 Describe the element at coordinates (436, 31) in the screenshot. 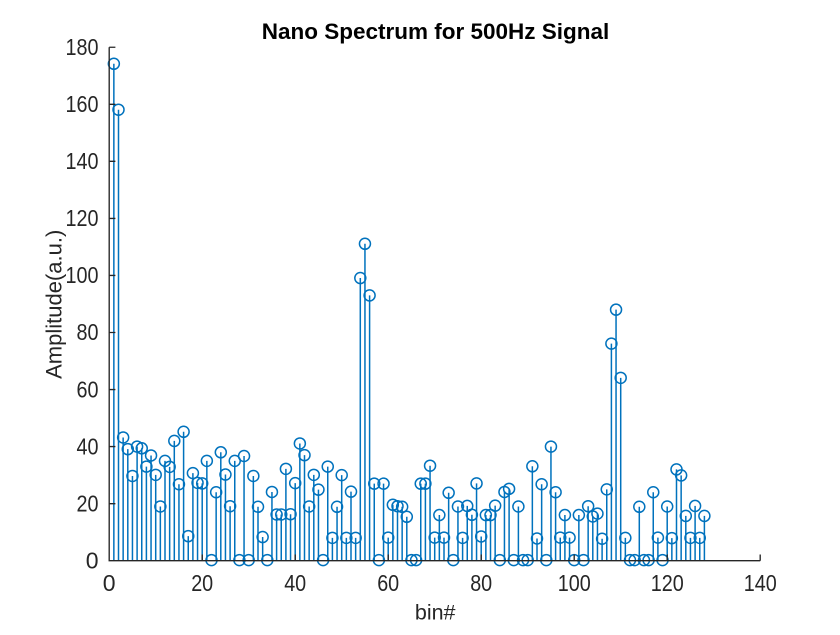

I see `svg-text: Nano Spectrum for 500Hz Signal` at that location.